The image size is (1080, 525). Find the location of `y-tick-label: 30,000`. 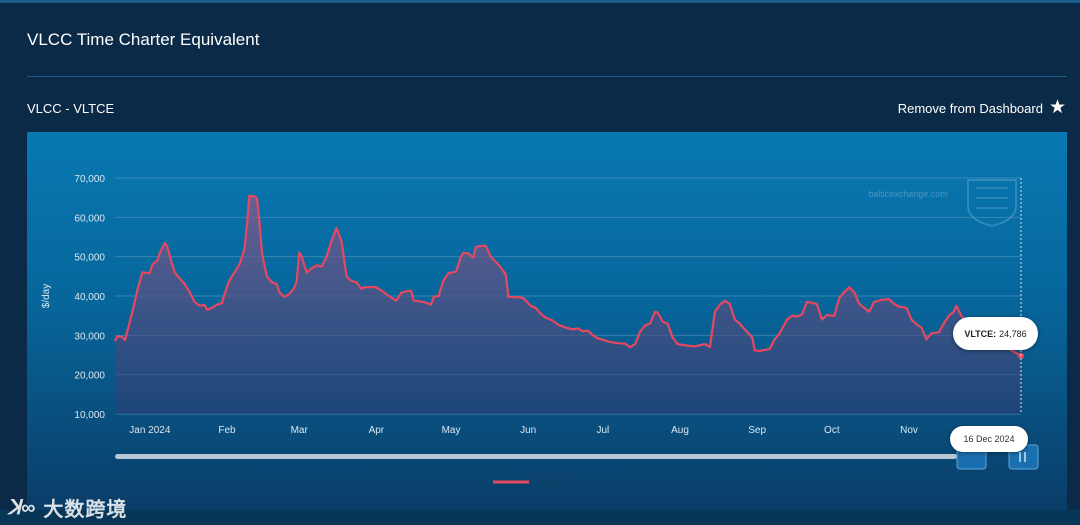

y-tick-label: 30,000 is located at coordinates (89, 336).